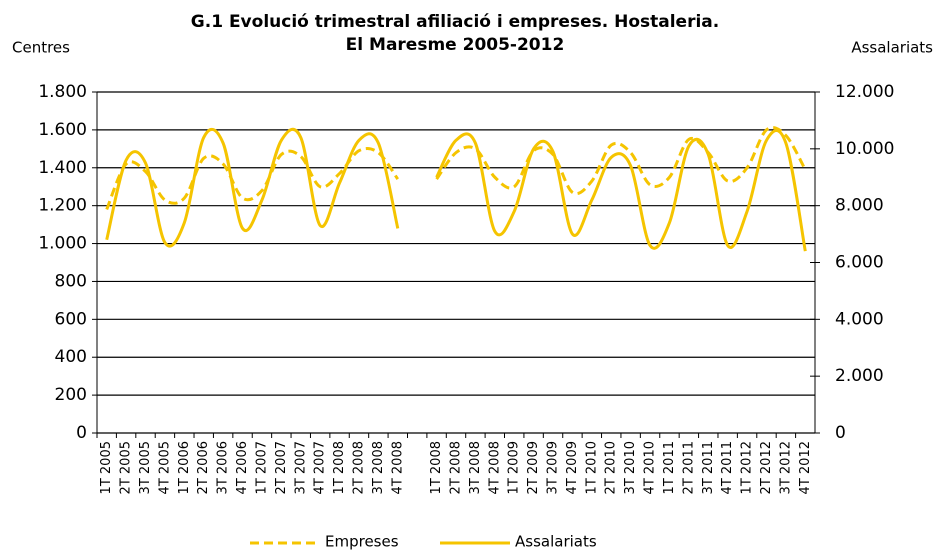 The width and height of the screenshot is (940, 551). Describe the element at coordinates (261, 467) in the screenshot. I see `x-tick-label: 1T 2007` at that location.